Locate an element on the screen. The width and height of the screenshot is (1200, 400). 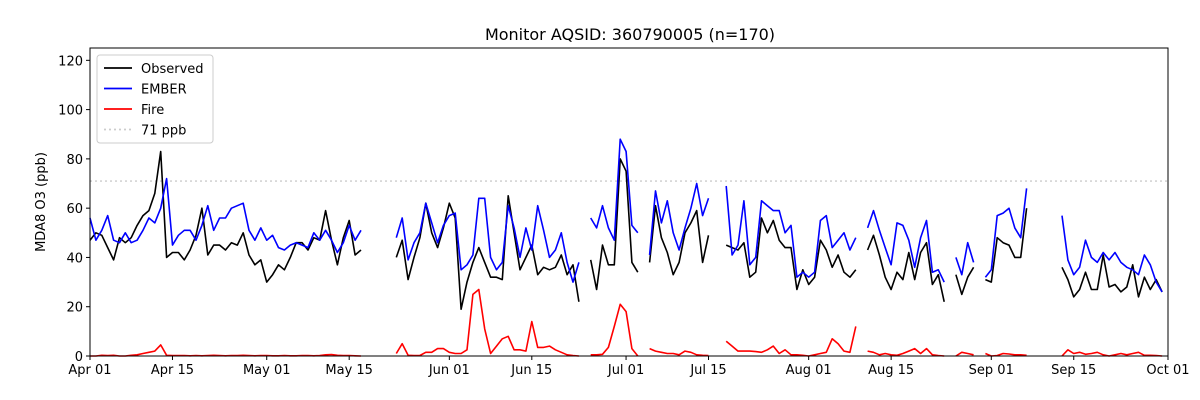
x-tick-label: May 01 is located at coordinates (267, 370).